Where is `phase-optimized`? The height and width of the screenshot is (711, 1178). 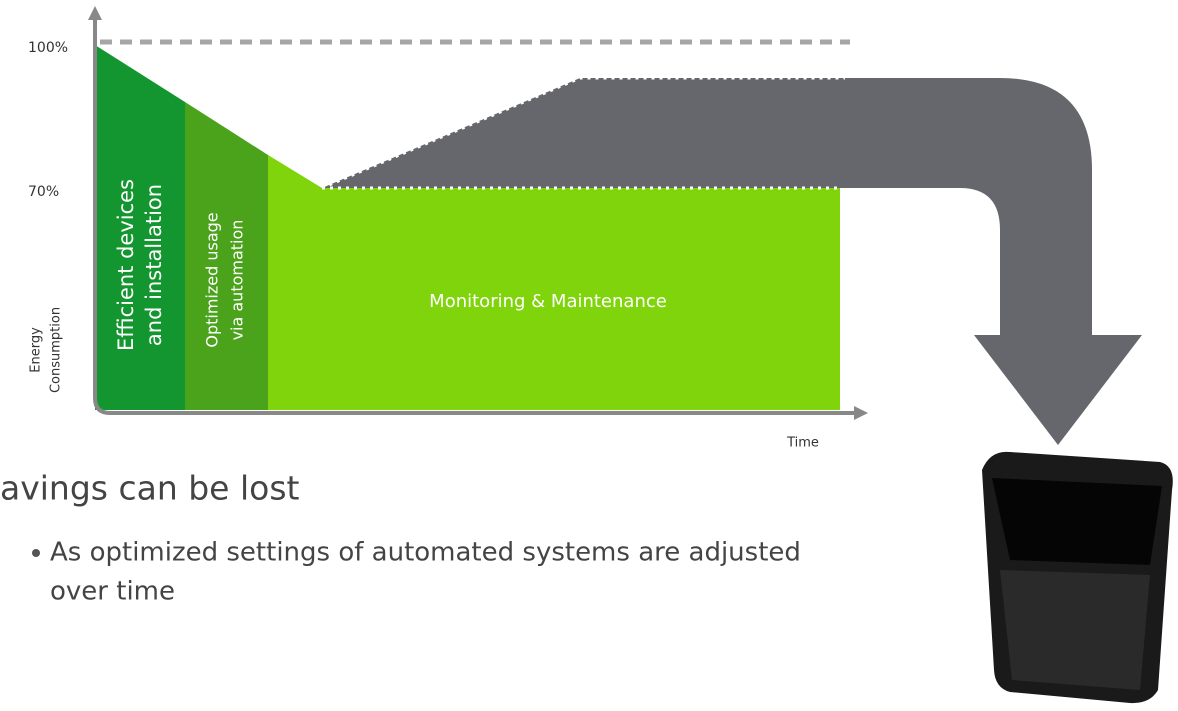
phase-optimized is located at coordinates (226, 256).